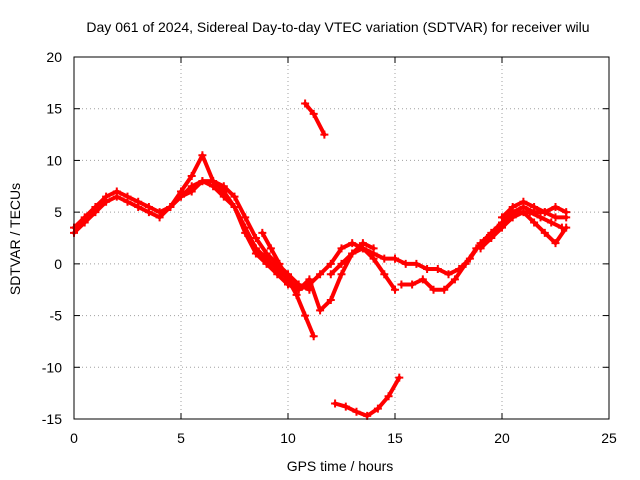  What do you see at coordinates (58, 212) in the screenshot?
I see `y-tick-label-4: 5` at bounding box center [58, 212].